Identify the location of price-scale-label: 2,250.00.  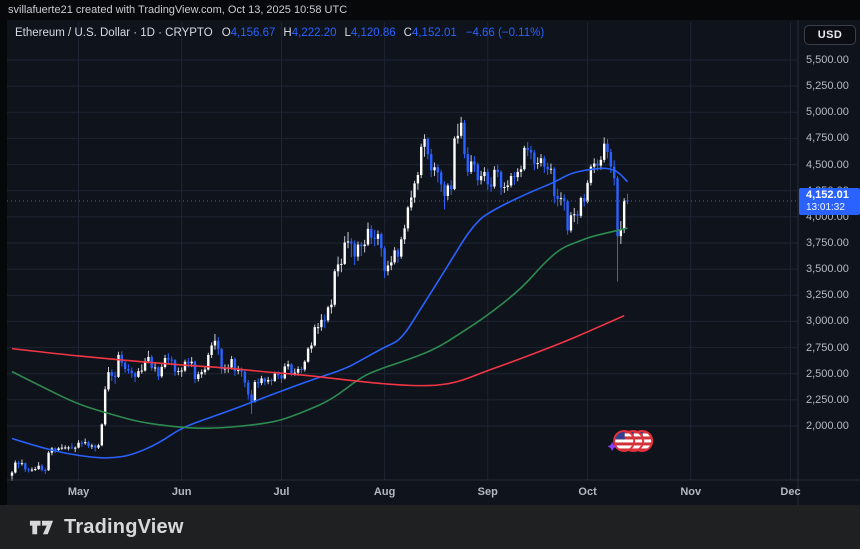
(827, 399).